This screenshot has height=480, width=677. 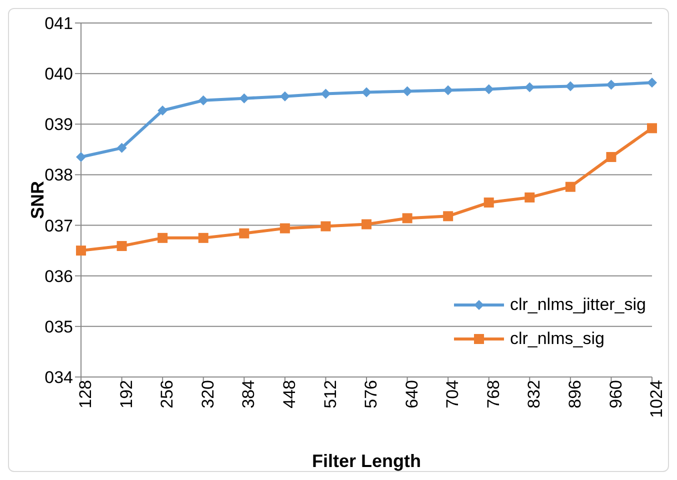 What do you see at coordinates (58, 24) in the screenshot?
I see `y-tick-label: 041` at bounding box center [58, 24].